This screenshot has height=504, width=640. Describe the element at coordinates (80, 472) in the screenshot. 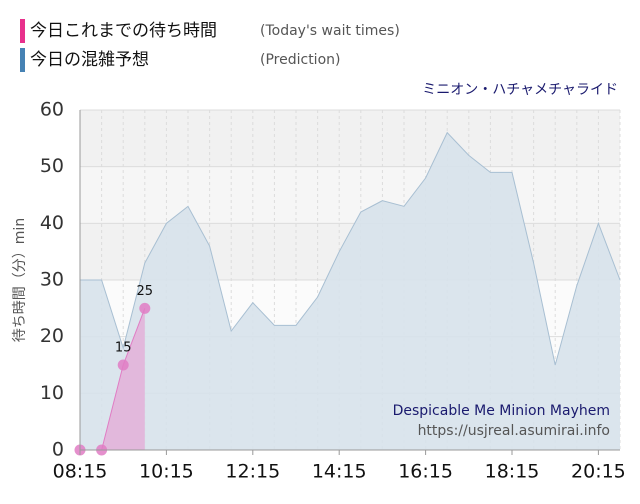

I see `x-tick-label: 08:15` at that location.